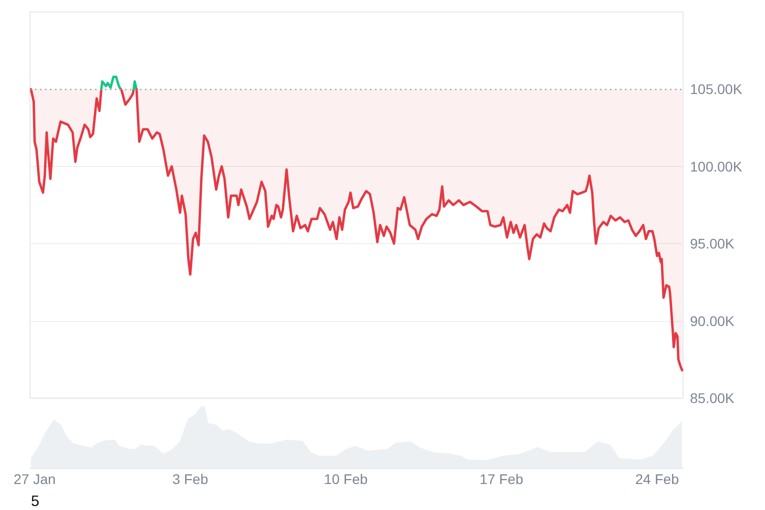 This screenshot has height=510, width=765. I want to click on y-tick-label: 95.00K, so click(713, 244).